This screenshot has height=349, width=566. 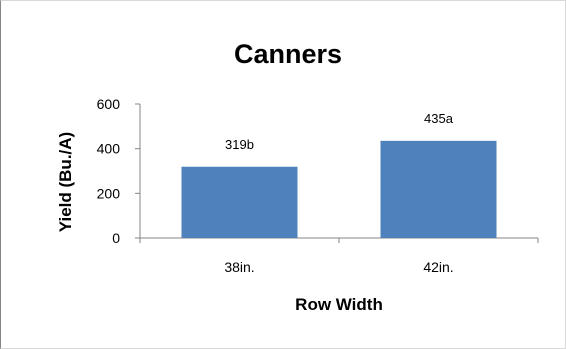 What do you see at coordinates (109, 193) in the screenshot?
I see `y-tick-label: 200` at bounding box center [109, 193].